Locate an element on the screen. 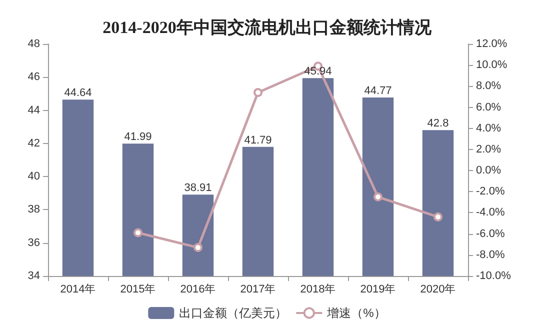  y2-tick-label: 6.0% is located at coordinates (489, 107).